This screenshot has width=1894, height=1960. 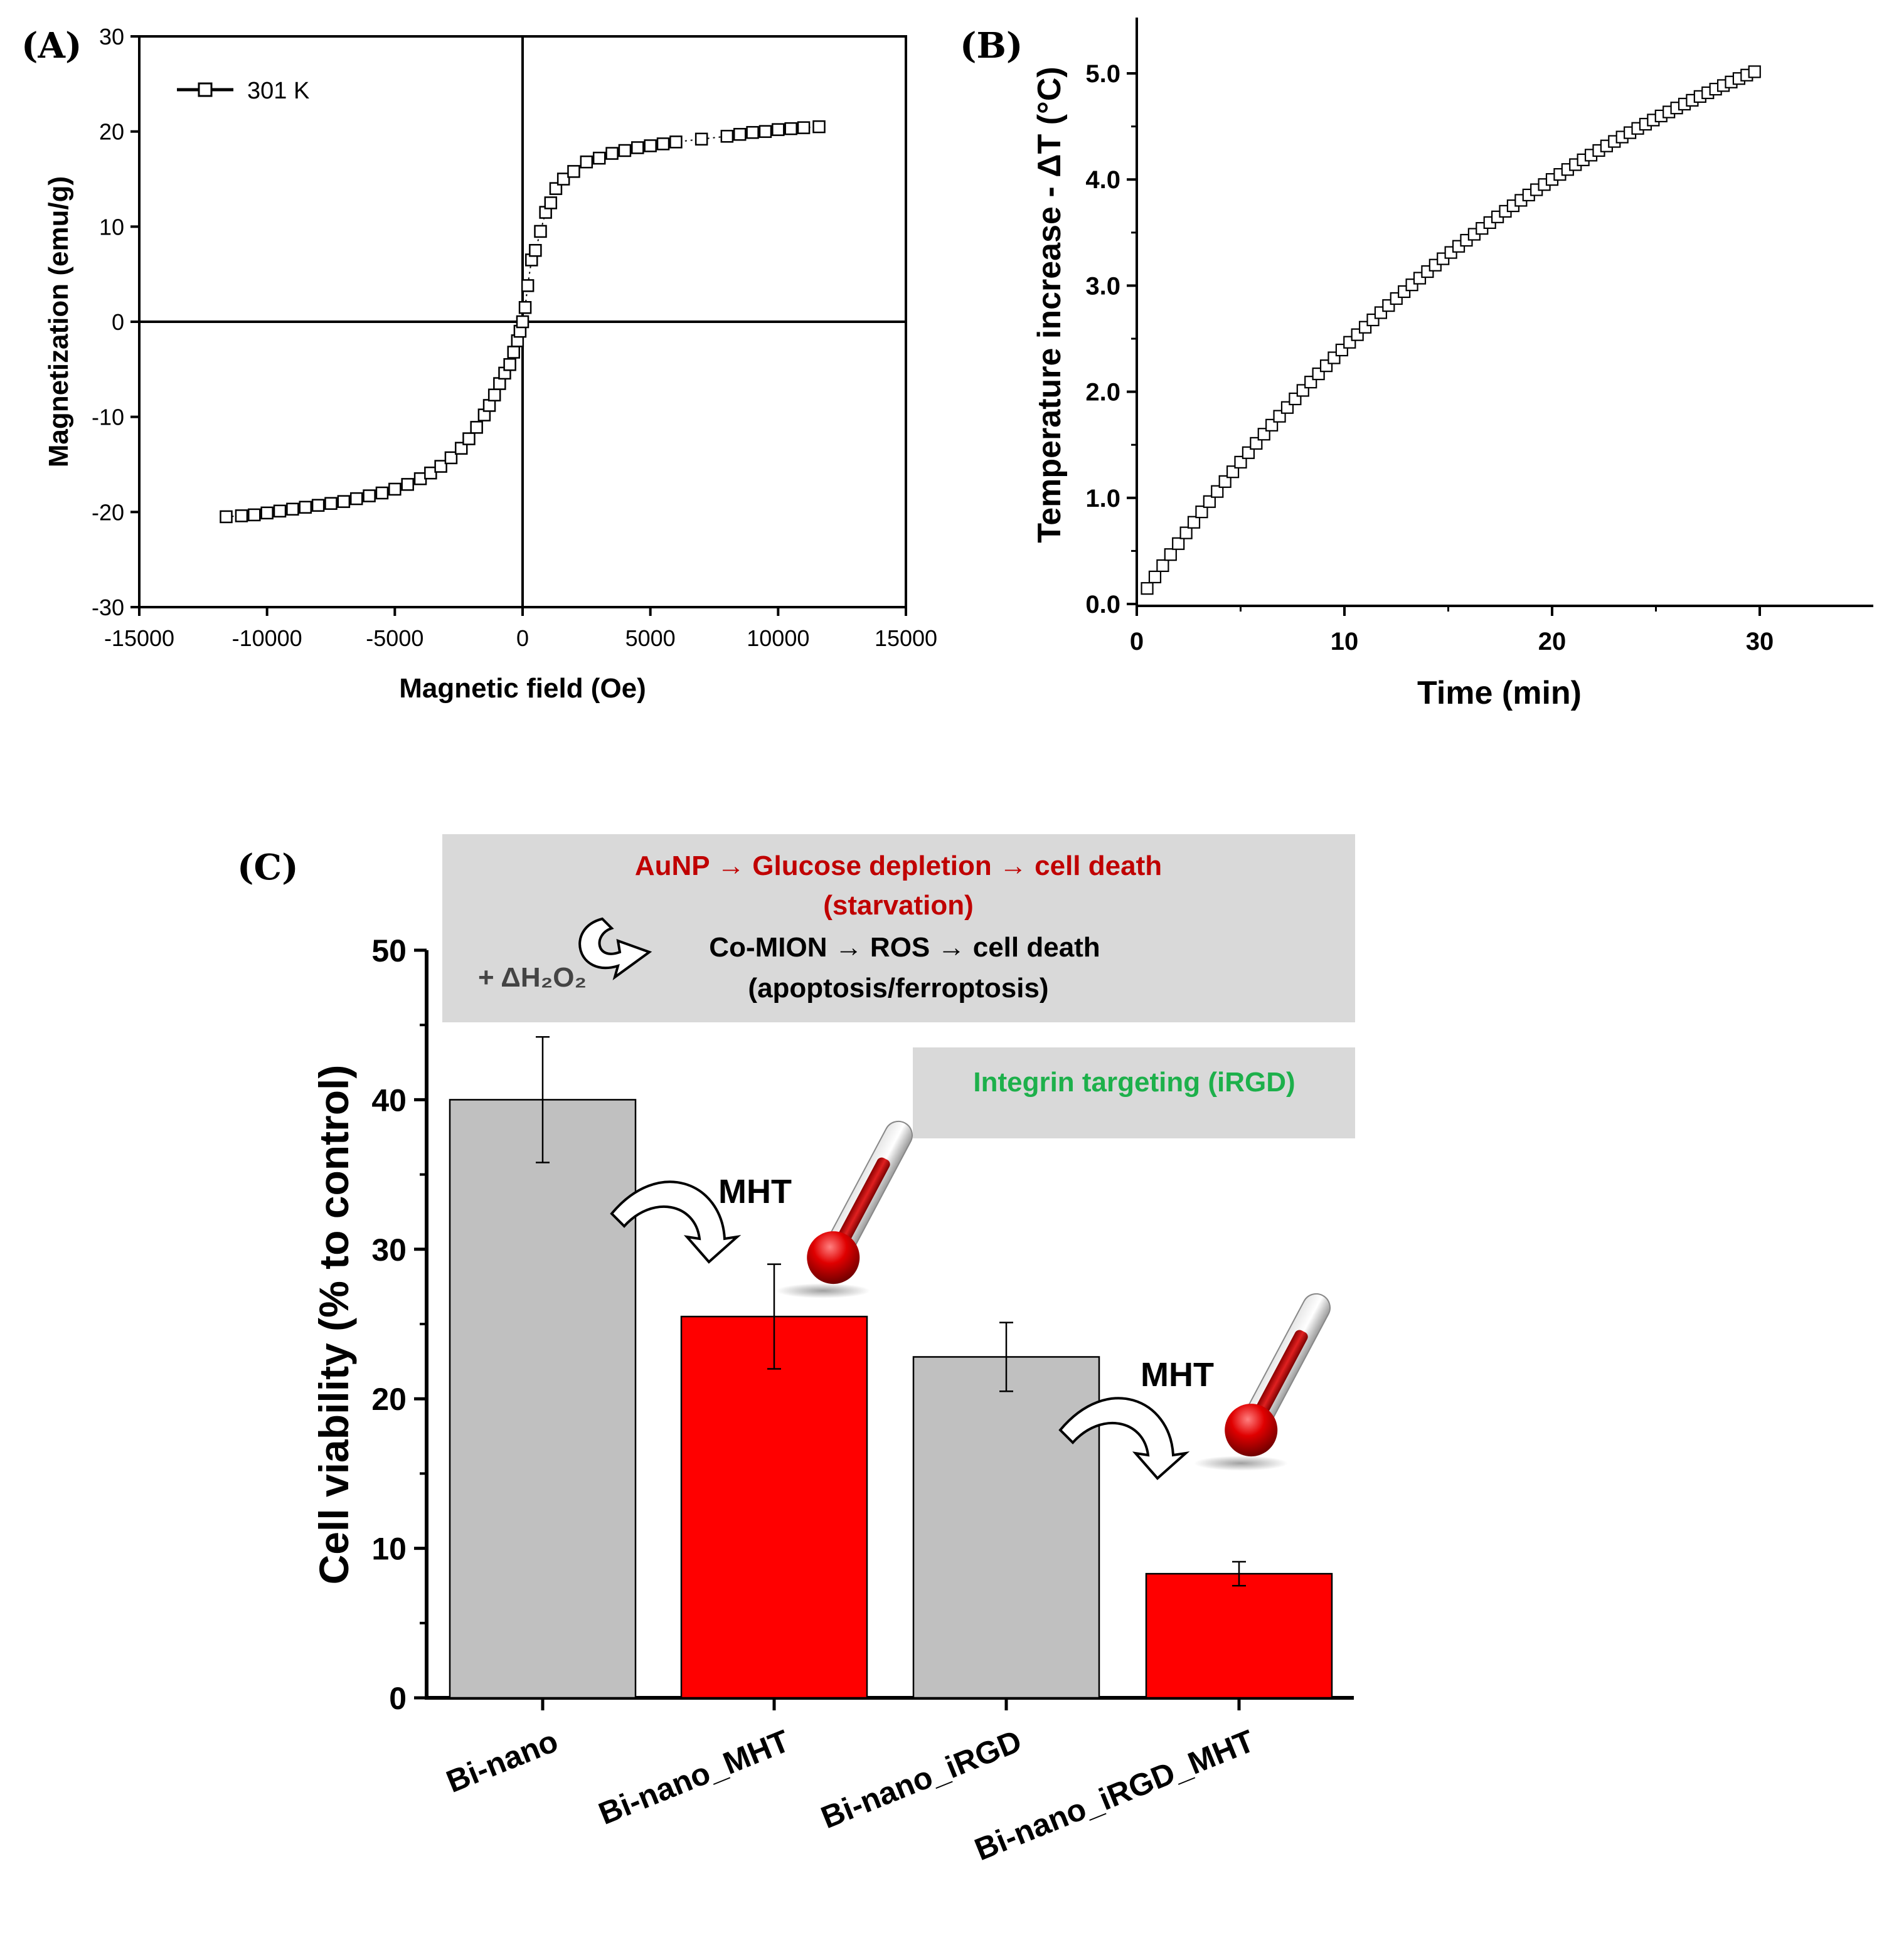 What do you see at coordinates (615, 948) in the screenshot?
I see `recycle-arrow-icon` at bounding box center [615, 948].